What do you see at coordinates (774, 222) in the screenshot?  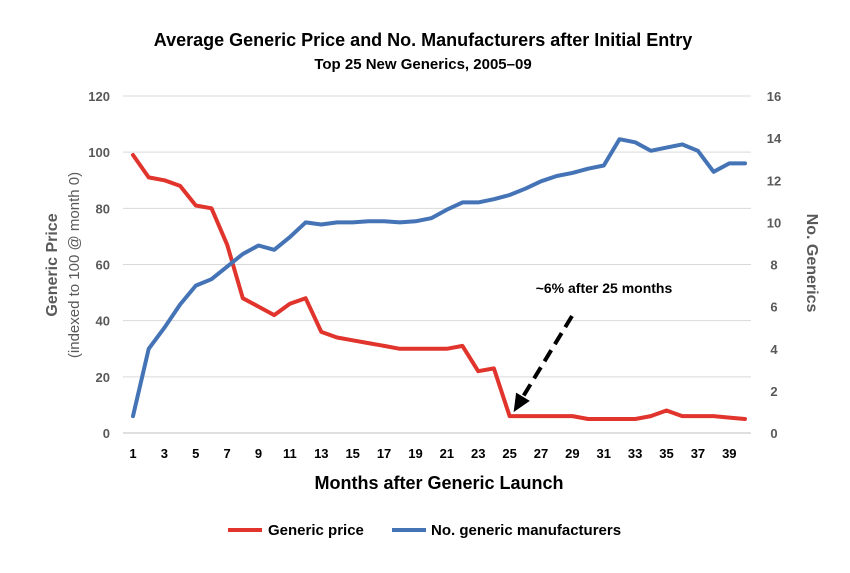 I see `right-tick-label: 10` at bounding box center [774, 222].